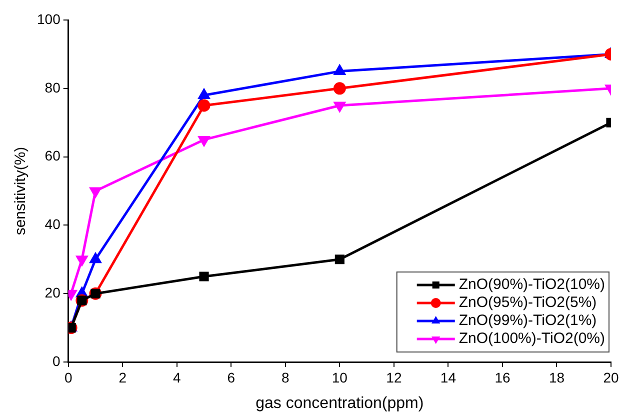 Image resolution: width=625 pixels, height=419 pixels. I want to click on y-tick-label: 60, so click(52, 156).